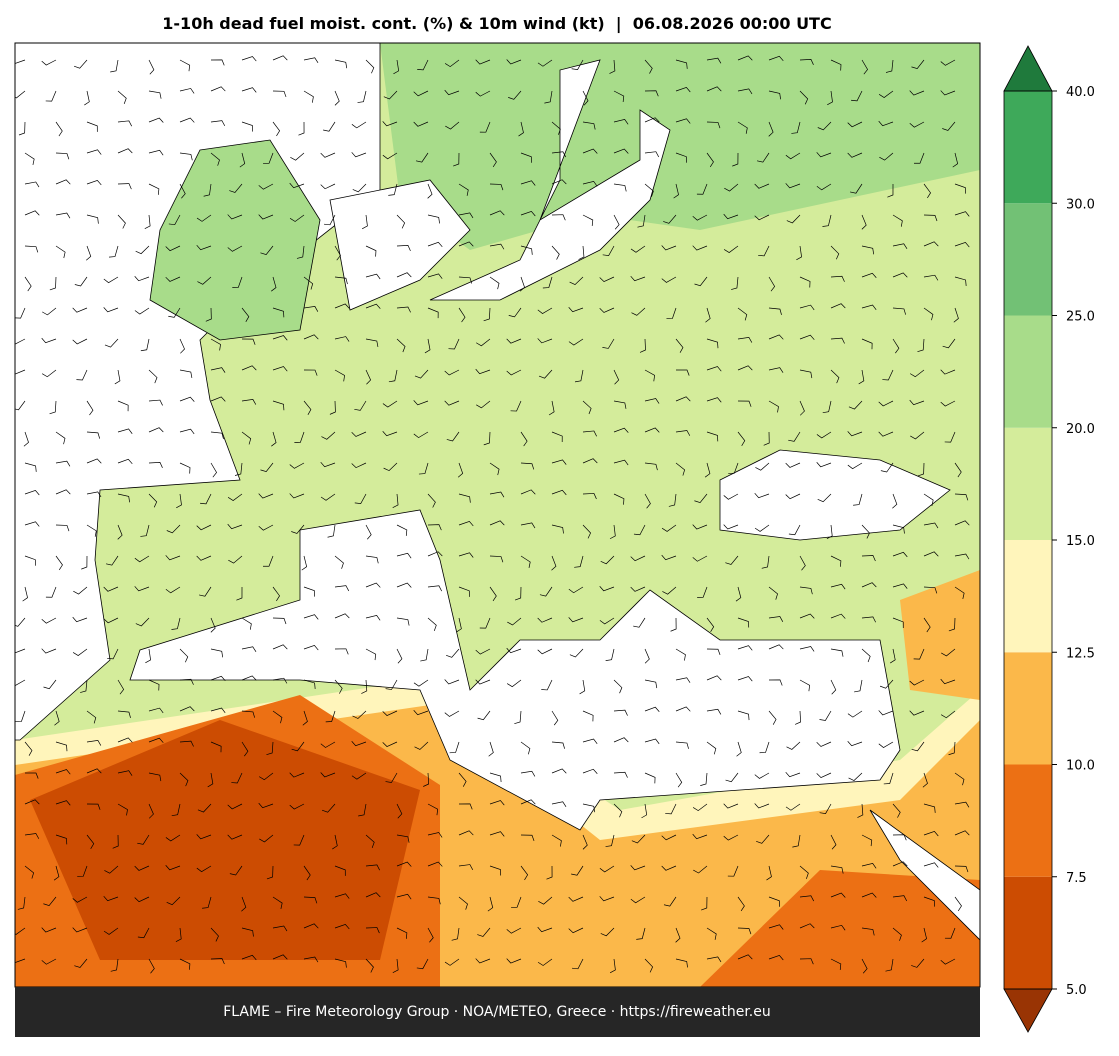  I want to click on colorbar-segment, so click(1028, 820).